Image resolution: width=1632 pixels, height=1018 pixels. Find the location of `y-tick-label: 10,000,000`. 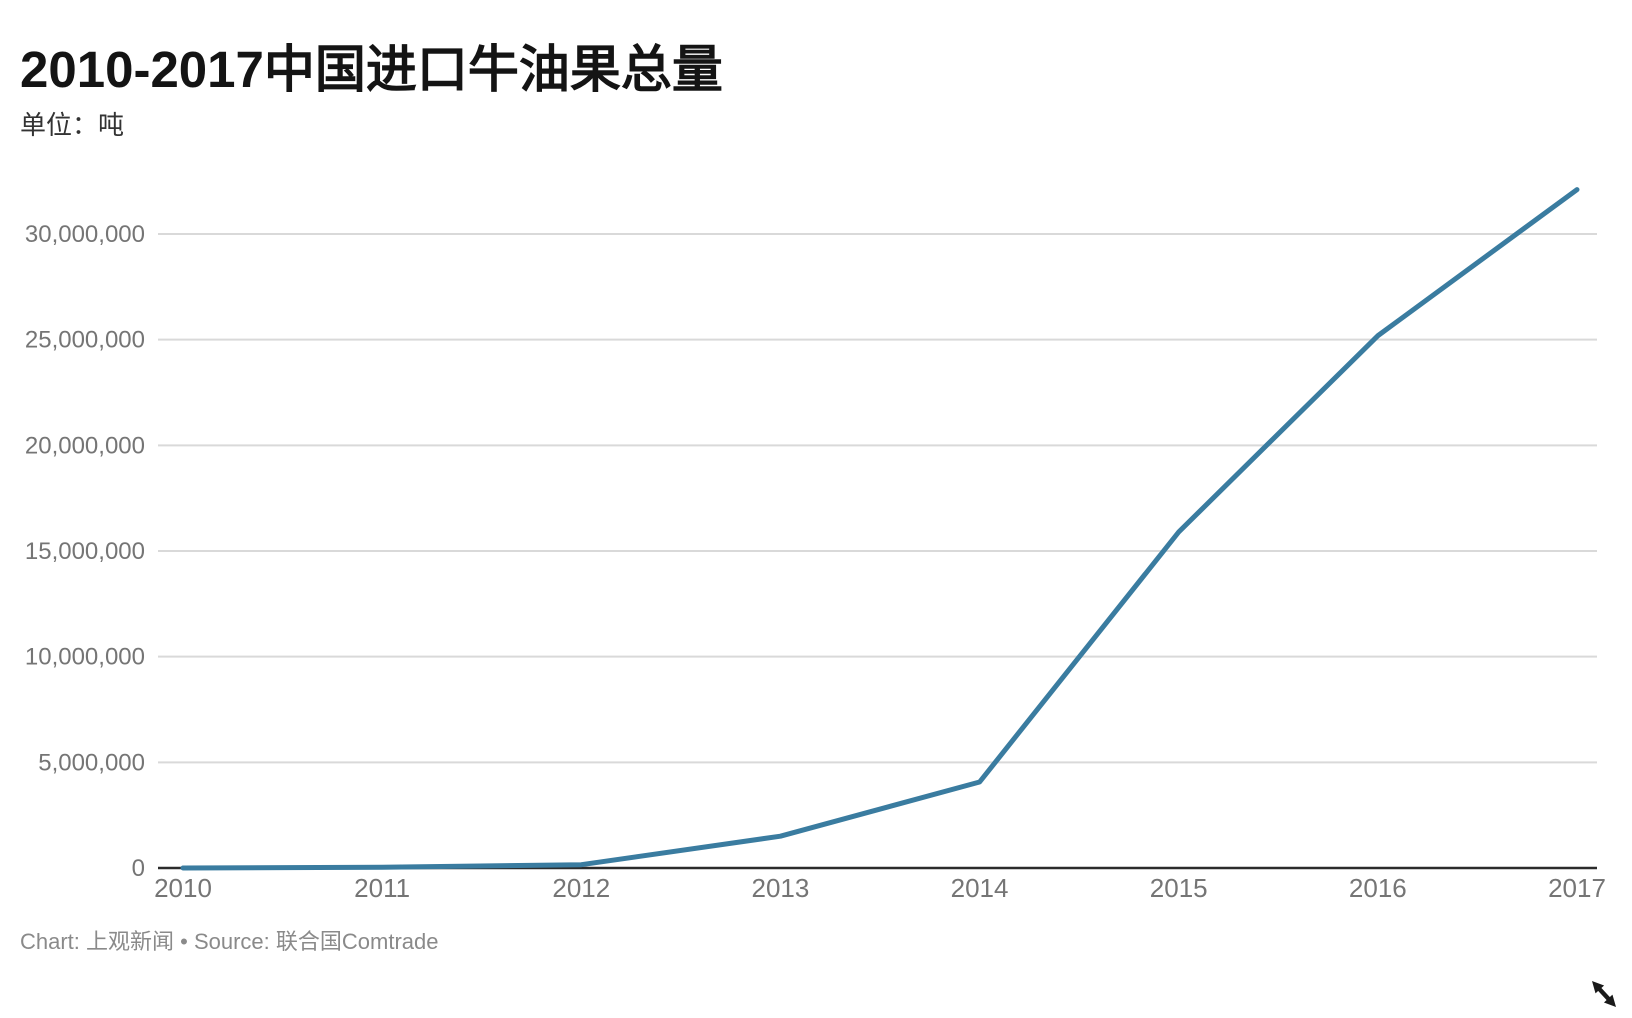

y-tick-label: 10,000,000 is located at coordinates (85, 657).